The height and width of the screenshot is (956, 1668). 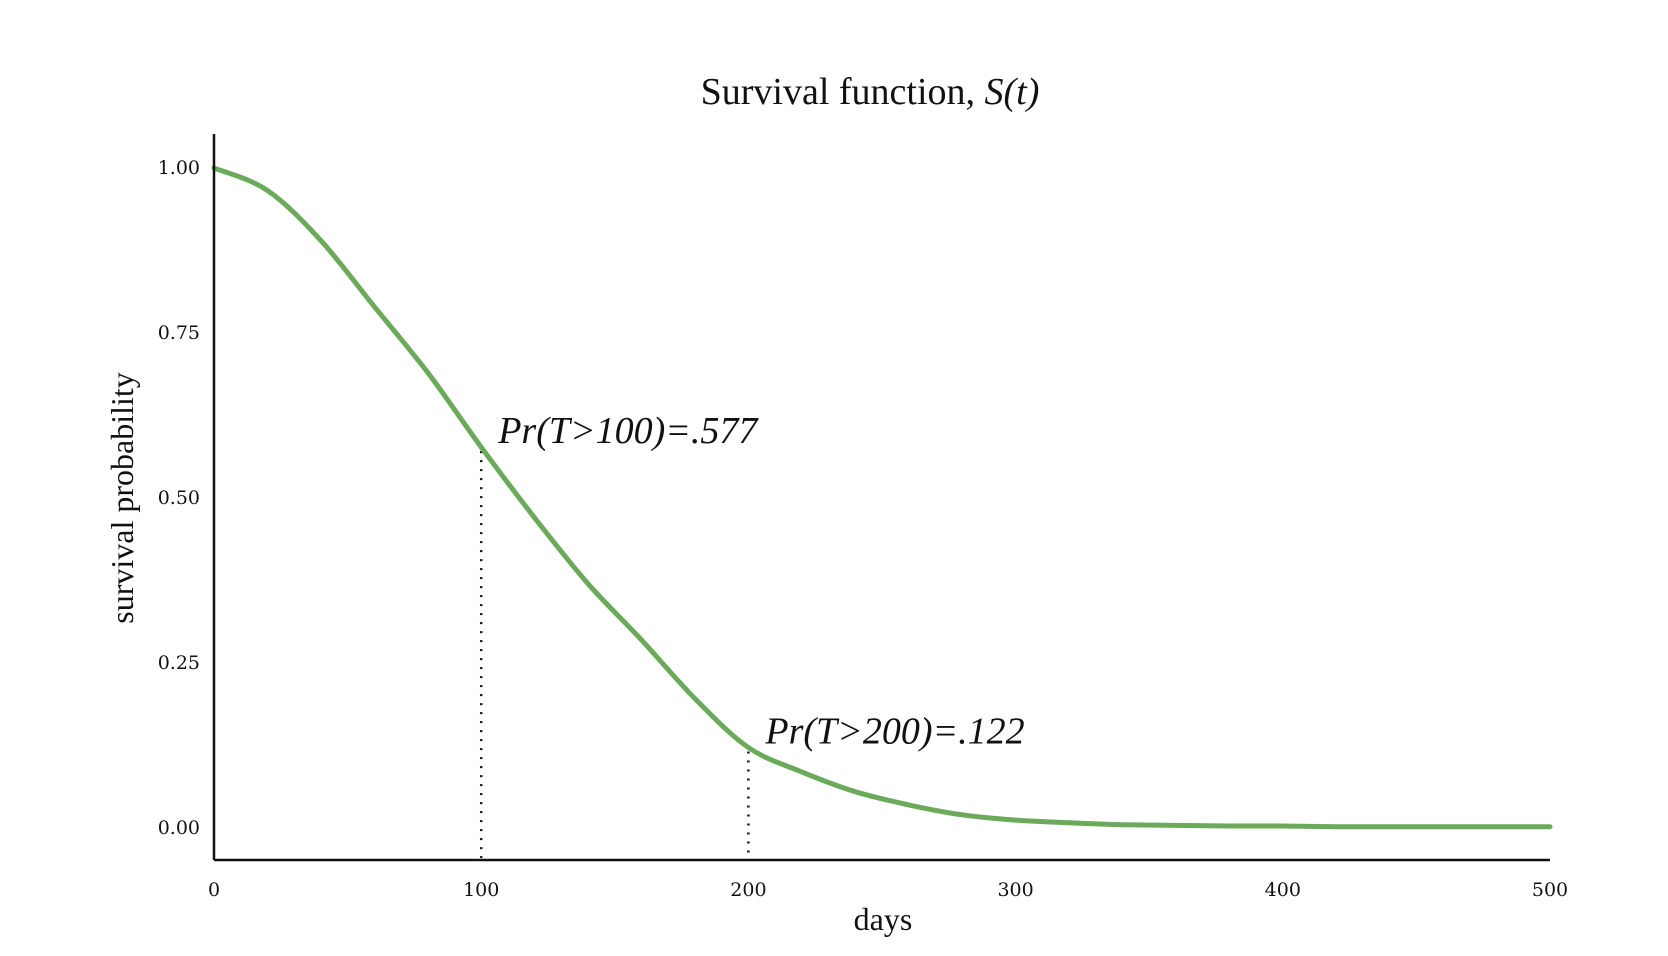 What do you see at coordinates (179, 168) in the screenshot?
I see `y-tick-label: 1.00` at bounding box center [179, 168].